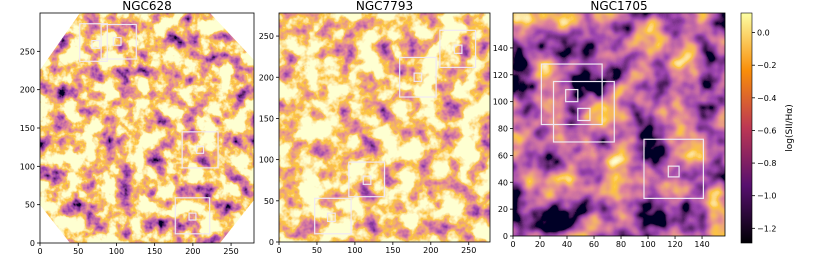 Image resolution: width=822 pixels, height=257 pixels. I want to click on y-tick-label: 20, so click(503, 209).